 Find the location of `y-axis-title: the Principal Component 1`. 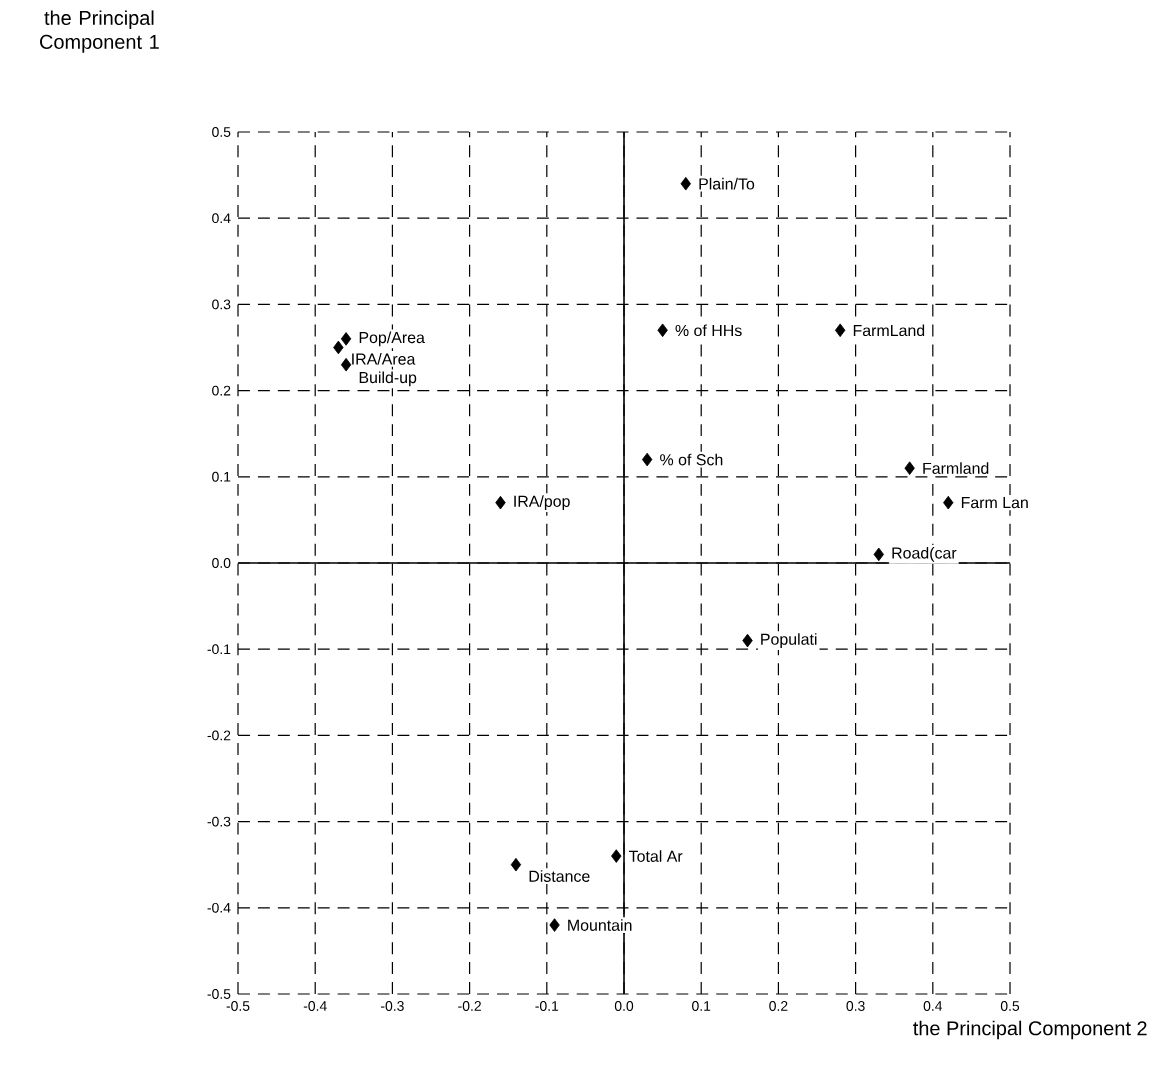

y-axis-title: the Principal Component 1 is located at coordinates (99, 31).